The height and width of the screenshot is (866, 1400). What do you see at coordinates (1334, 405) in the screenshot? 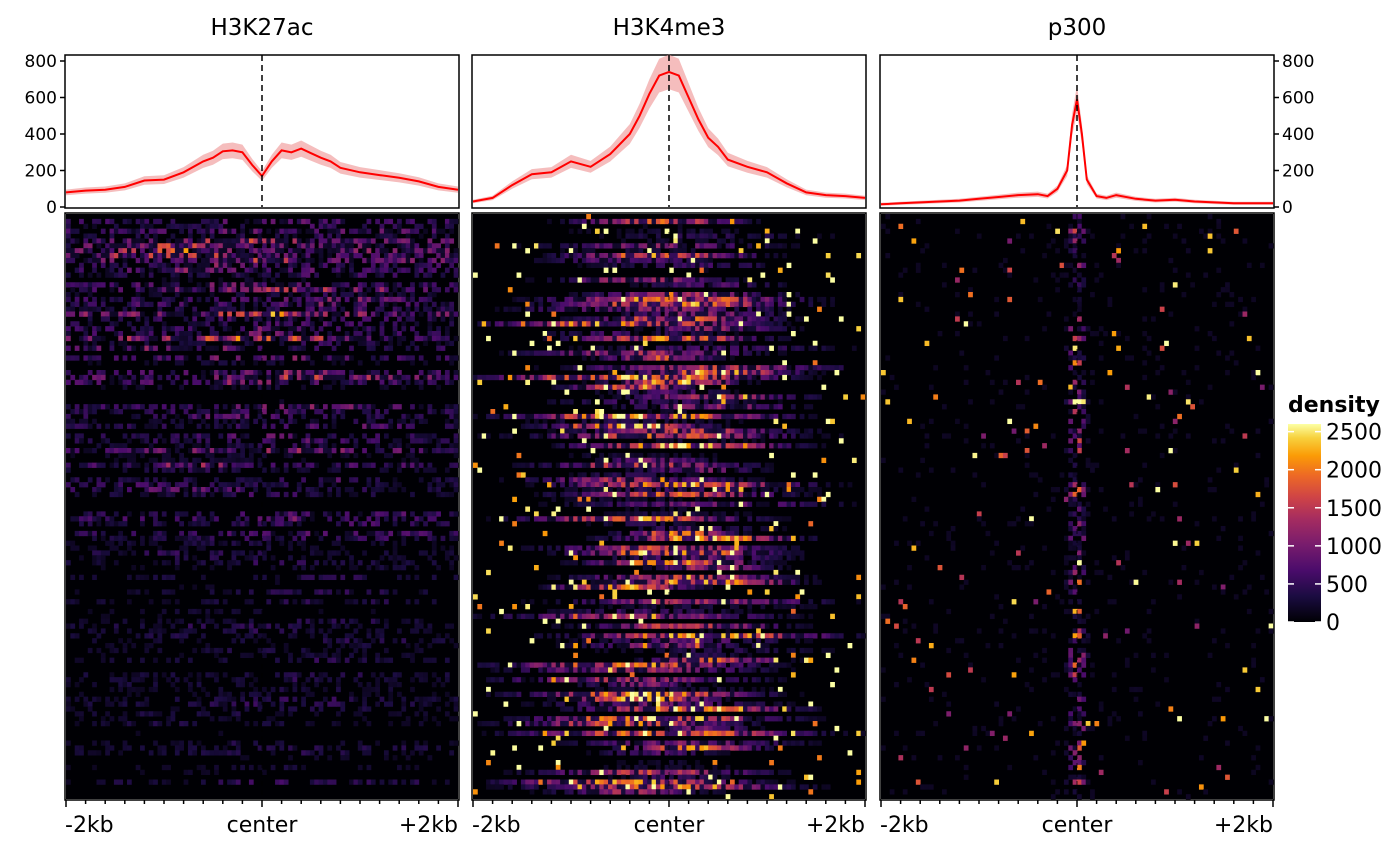
I see `legend-title: density` at bounding box center [1334, 405].